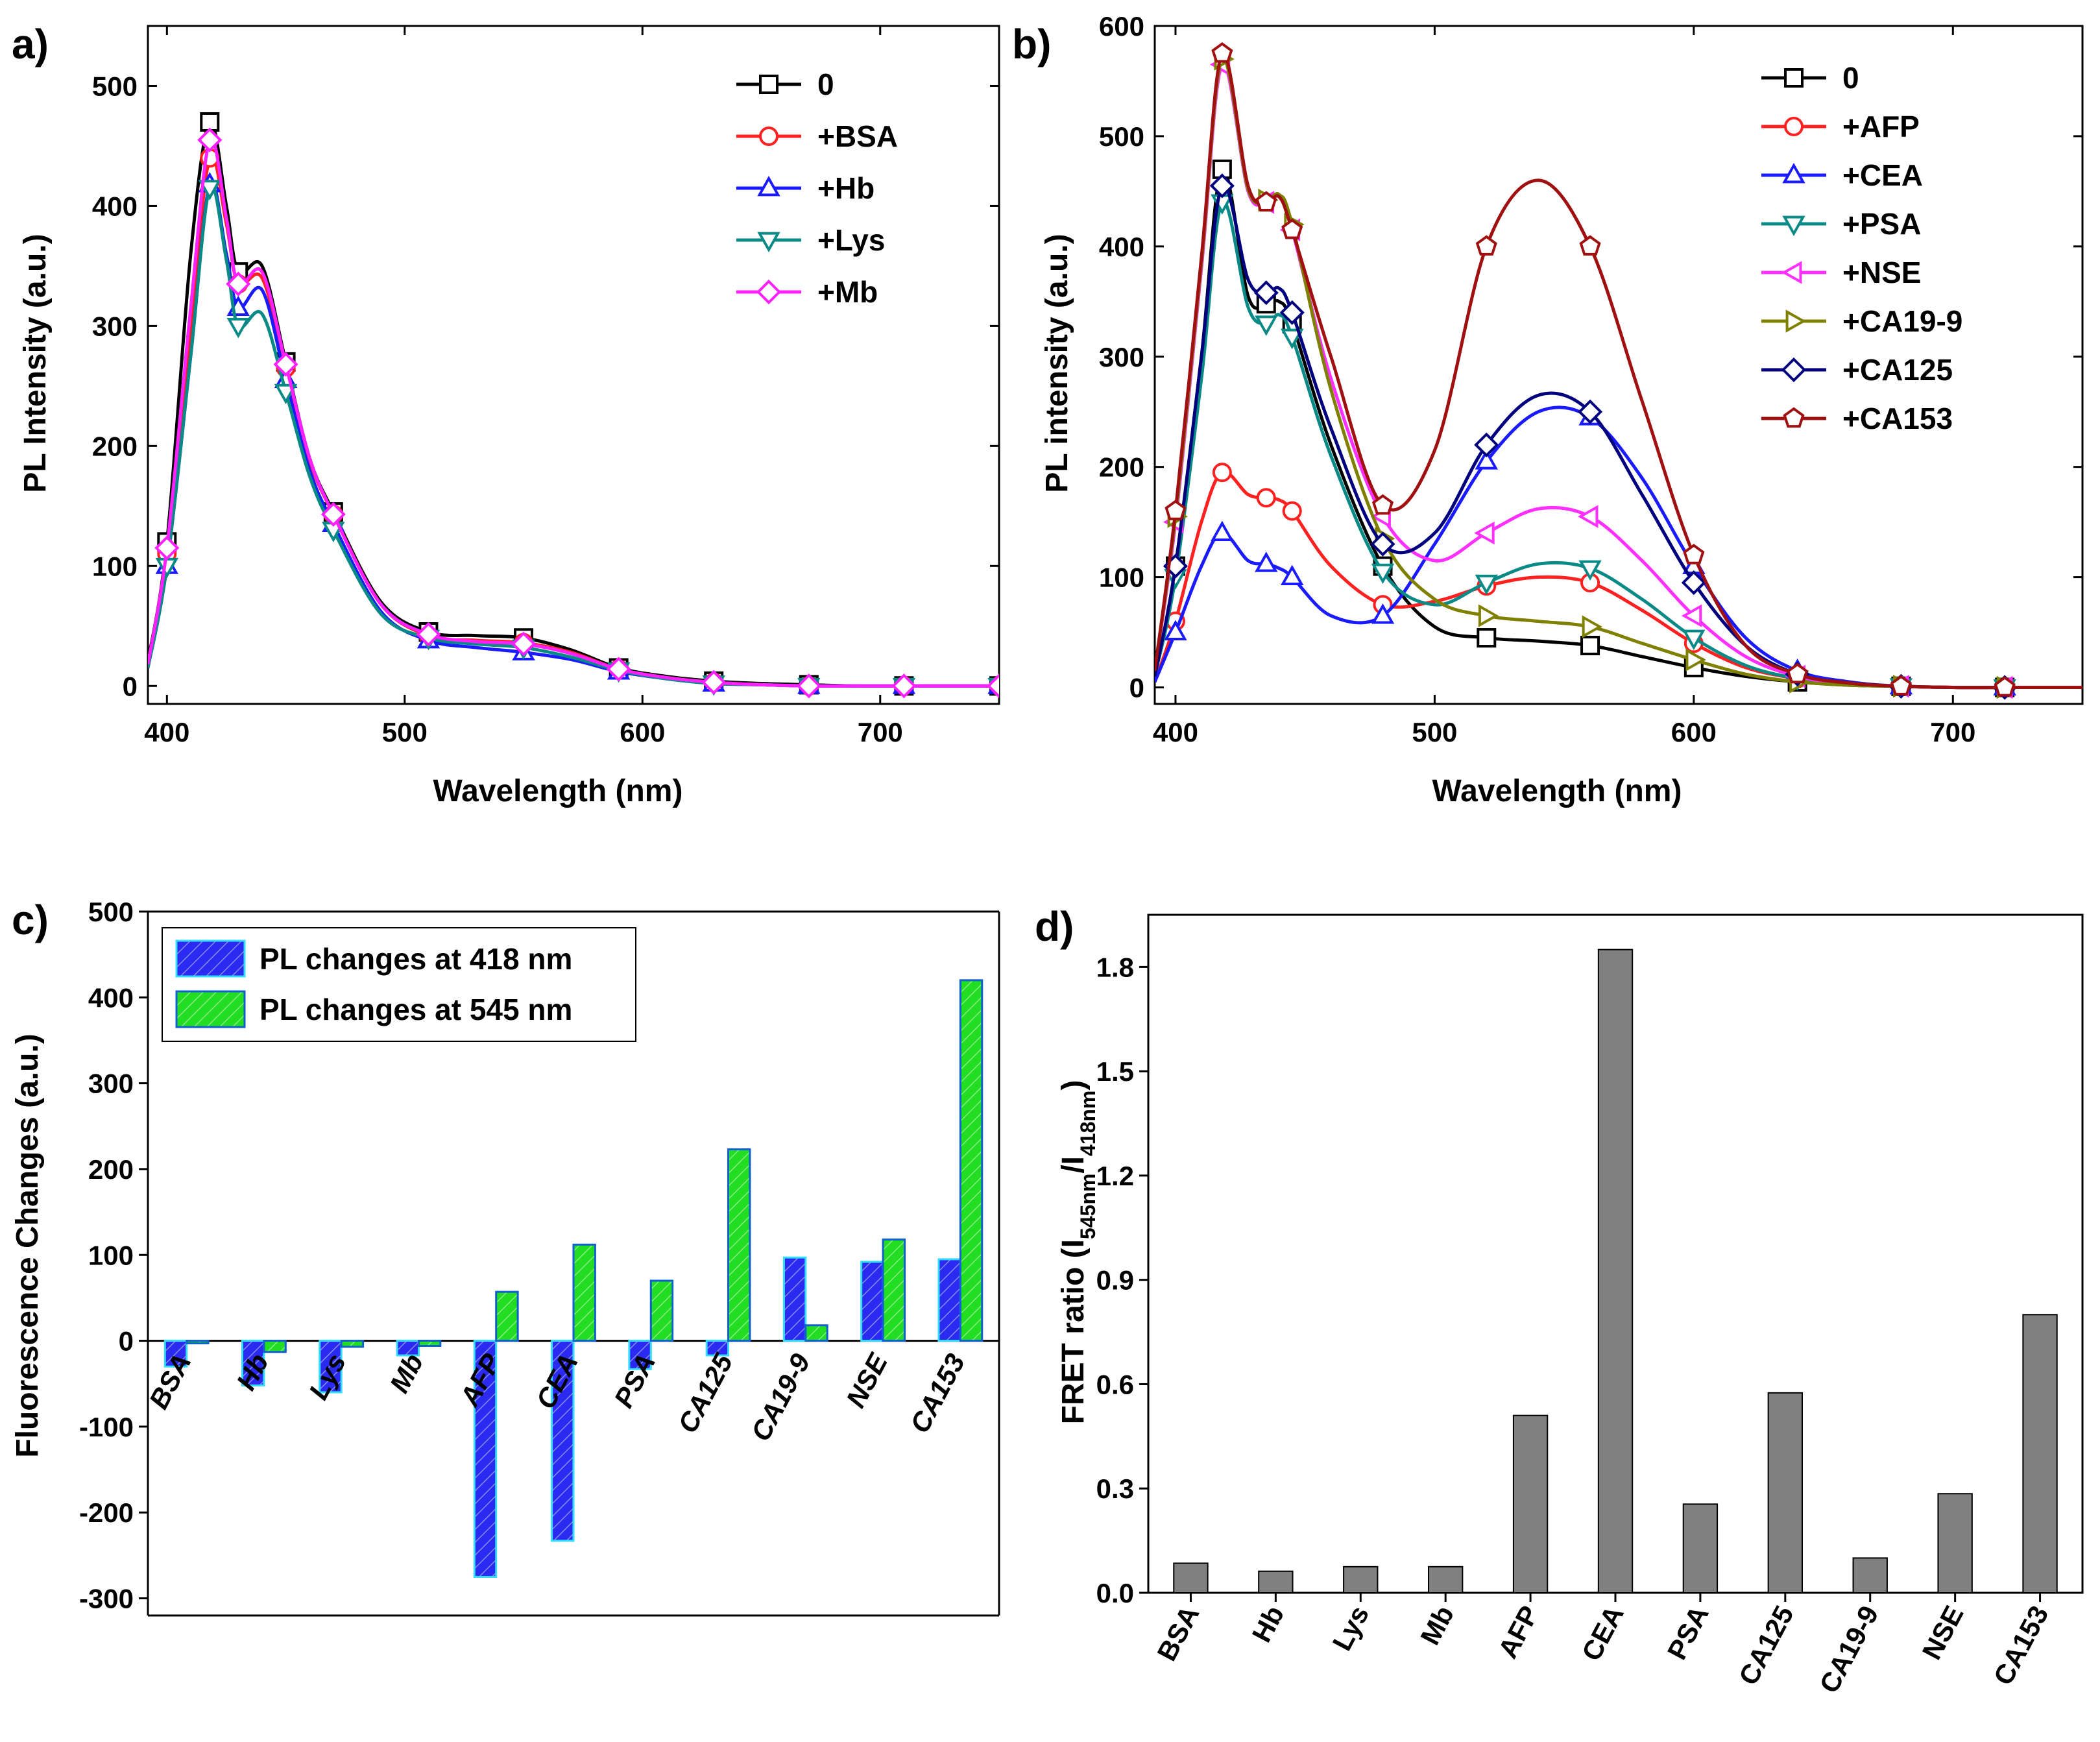 The image size is (2100, 1742). I want to click on legend-entry-label: +CEA, so click(1882, 175).